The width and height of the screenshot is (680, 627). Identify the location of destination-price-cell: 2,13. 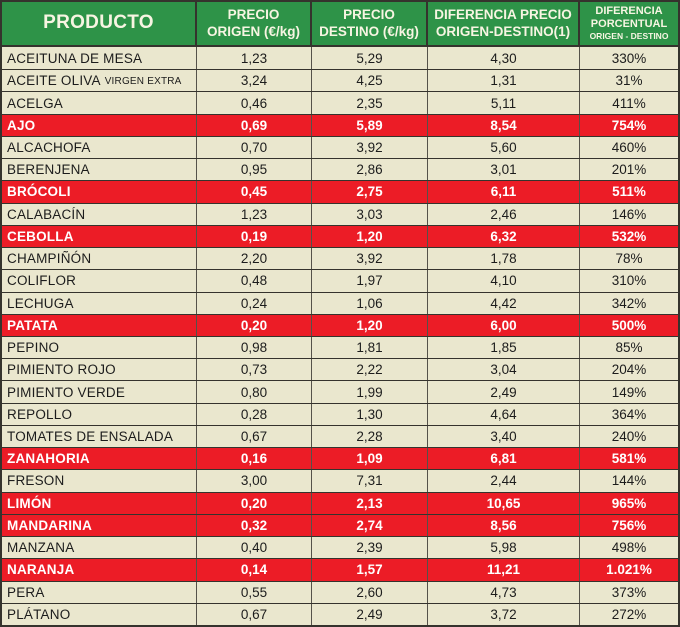
(370, 503).